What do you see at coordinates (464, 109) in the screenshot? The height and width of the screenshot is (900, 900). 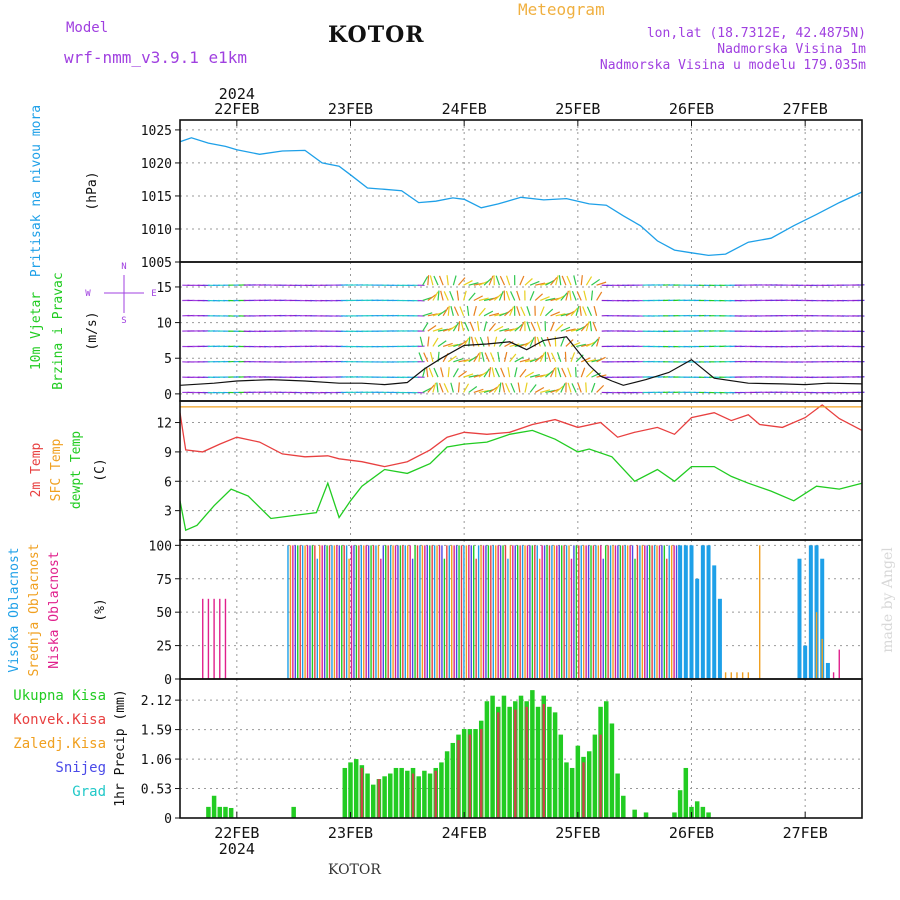 I see `top-date-label: 24FEB` at bounding box center [464, 109].